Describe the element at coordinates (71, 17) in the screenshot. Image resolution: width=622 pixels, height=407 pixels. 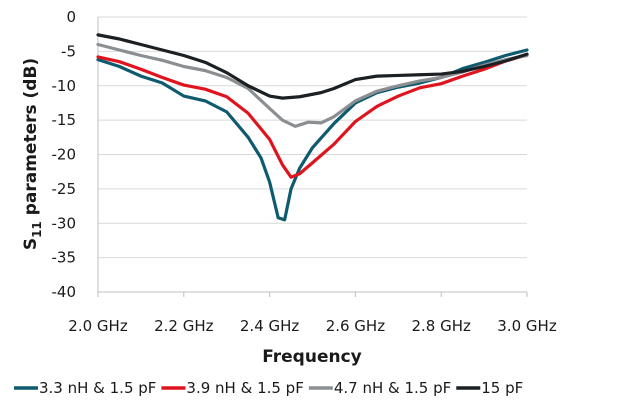
I see `y-tick-label: 0` at that location.